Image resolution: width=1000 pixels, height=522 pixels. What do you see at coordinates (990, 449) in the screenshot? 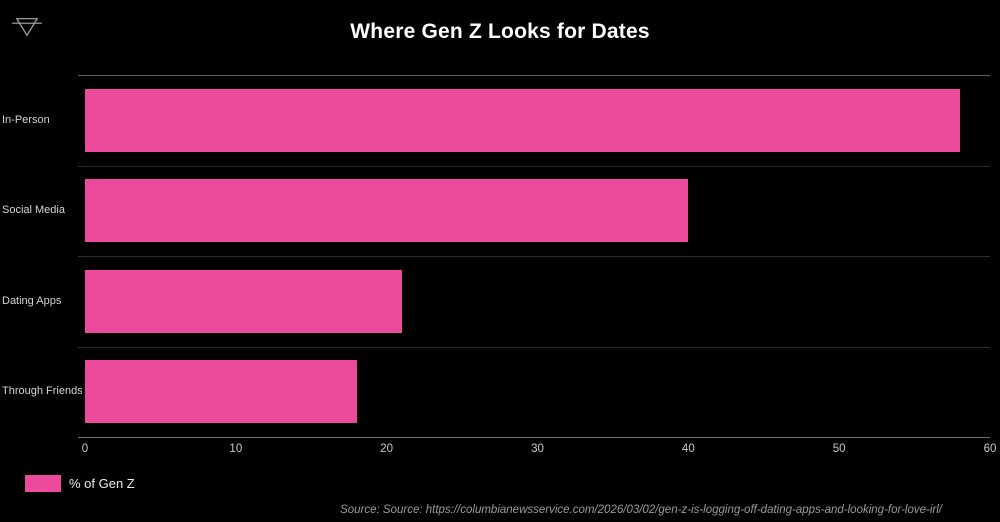
I see `x-tick-label-60: 60` at bounding box center [990, 449].